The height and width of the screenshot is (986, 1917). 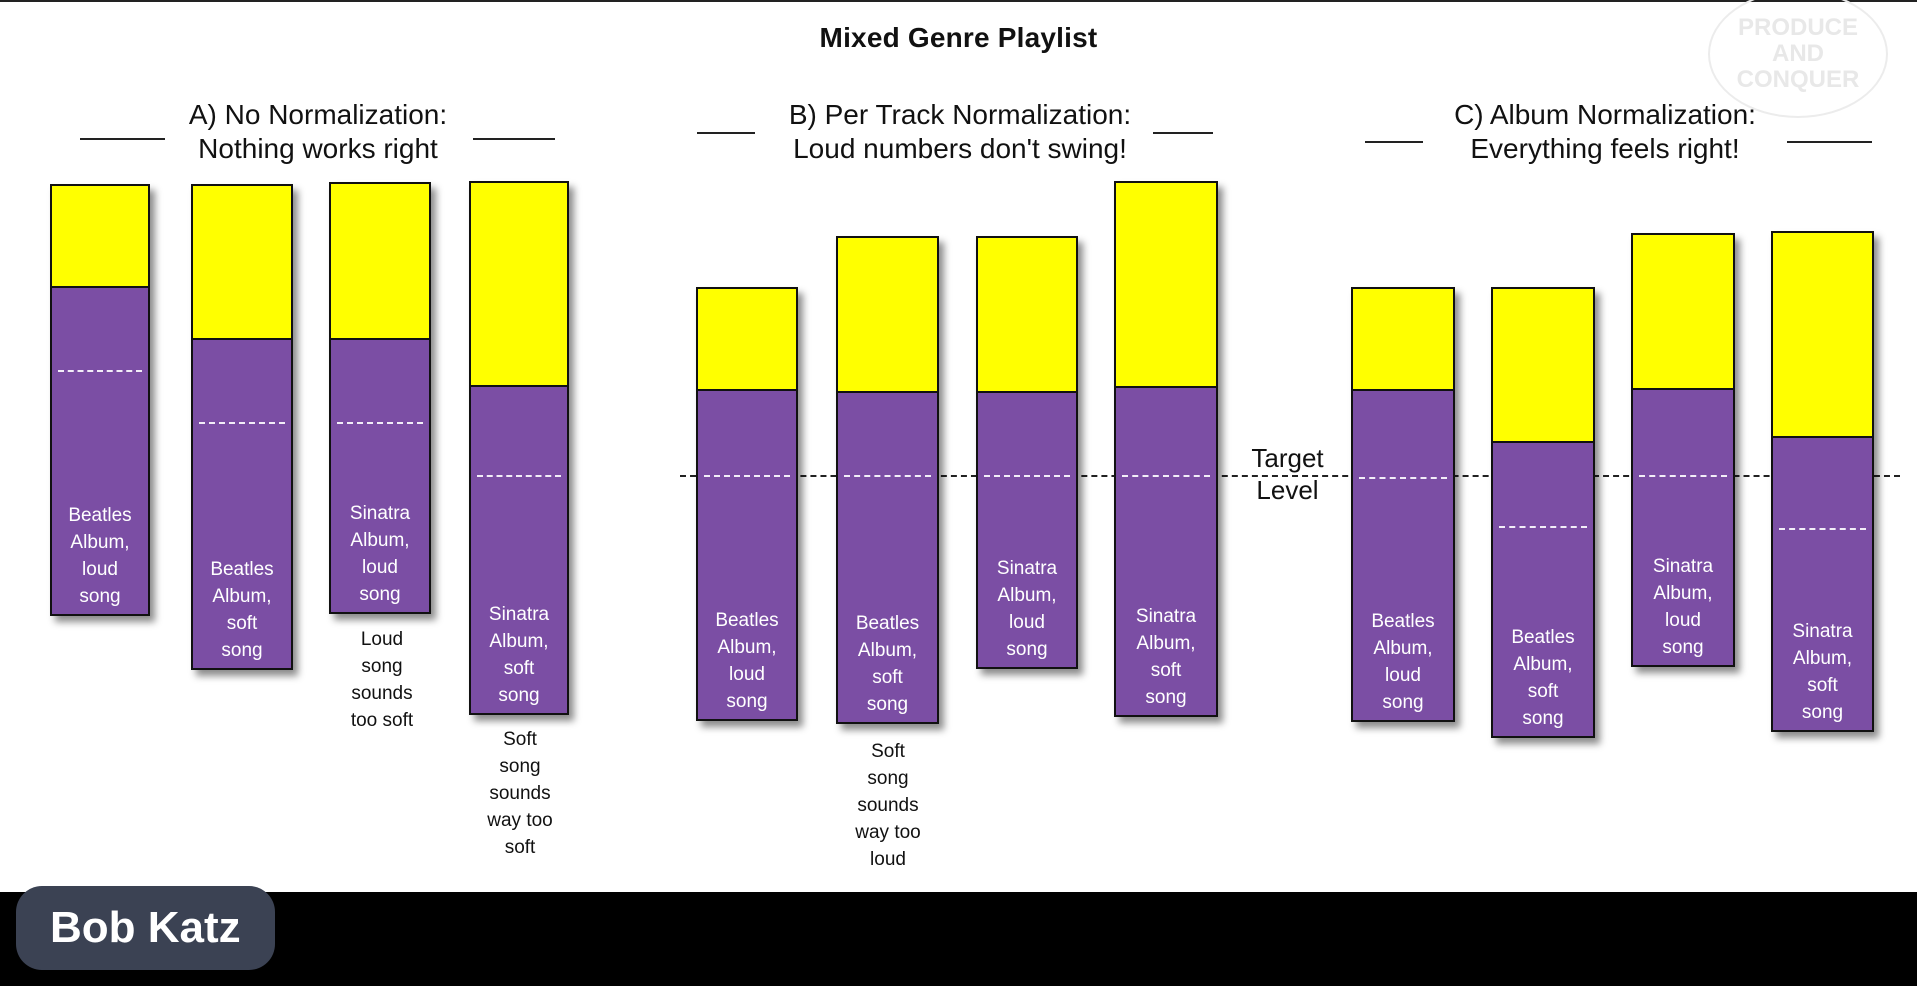 I want to click on bar-c-sinatra-loud: Sinatra Album, loud song, so click(x=1683, y=450).